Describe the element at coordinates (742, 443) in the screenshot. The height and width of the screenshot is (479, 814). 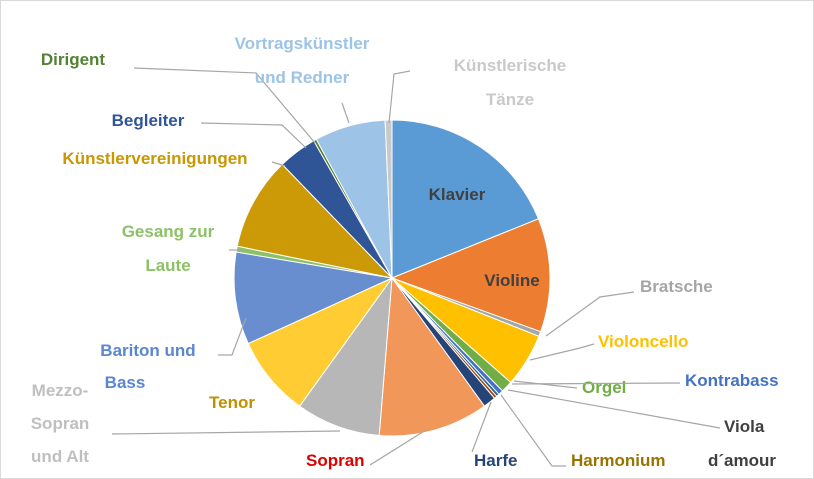
I see `slice-label: Viola d´amour` at that location.